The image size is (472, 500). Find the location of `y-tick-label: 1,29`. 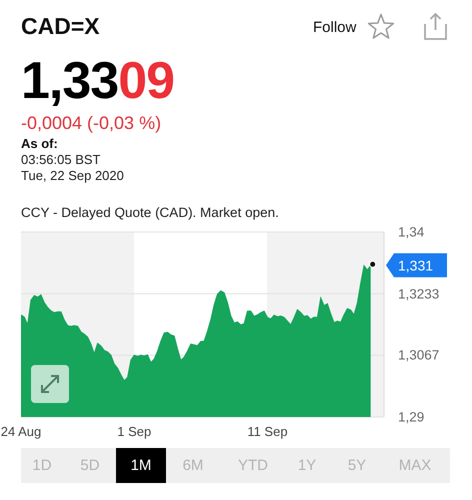

y-tick-label: 1,29 is located at coordinates (411, 417).